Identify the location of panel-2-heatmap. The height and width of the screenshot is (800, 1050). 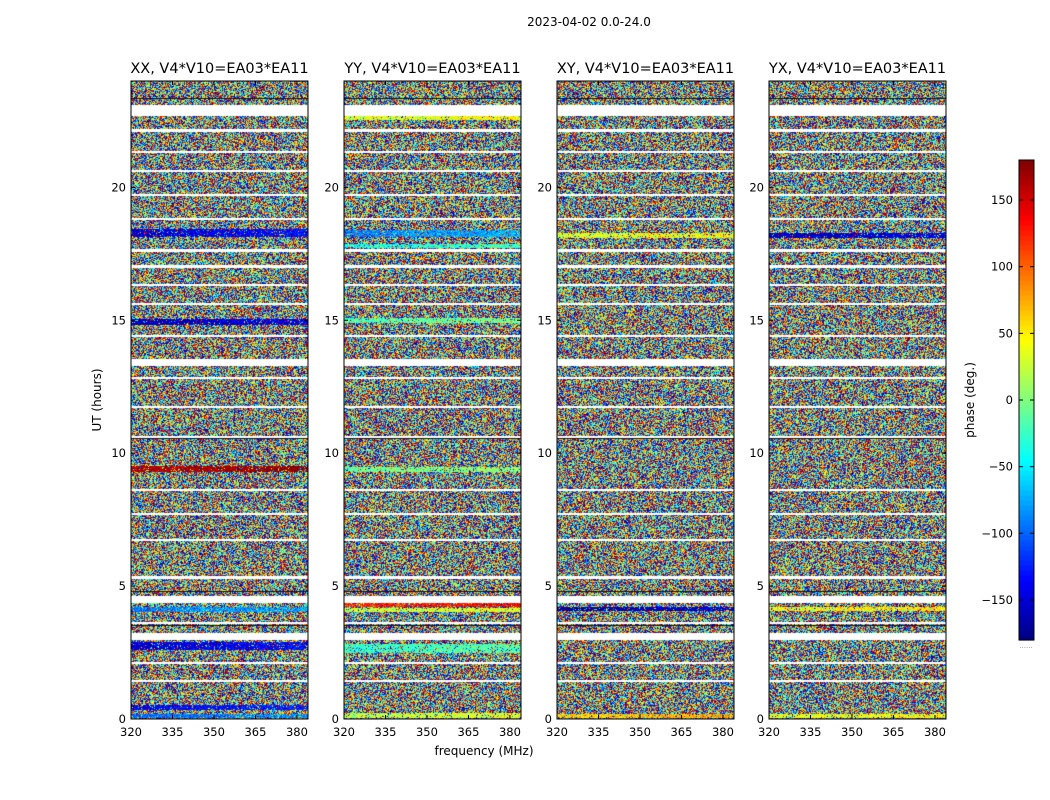
(432, 400).